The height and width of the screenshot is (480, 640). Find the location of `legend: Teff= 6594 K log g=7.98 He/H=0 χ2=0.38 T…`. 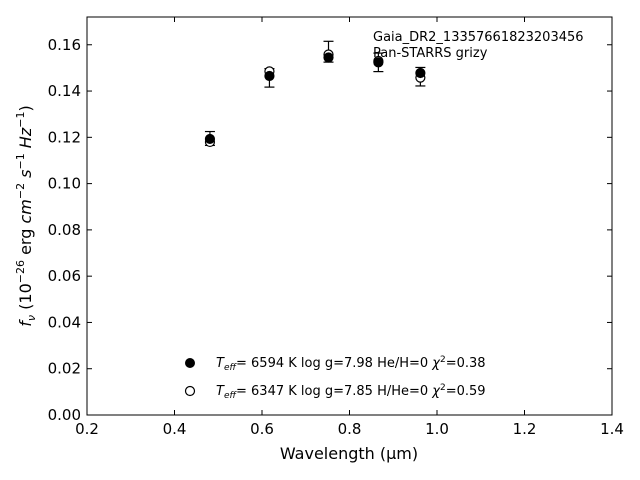

legend: Teff= 6594 K log g=7.98 He/H=0 χ2=0.38 T… is located at coordinates (335, 378).